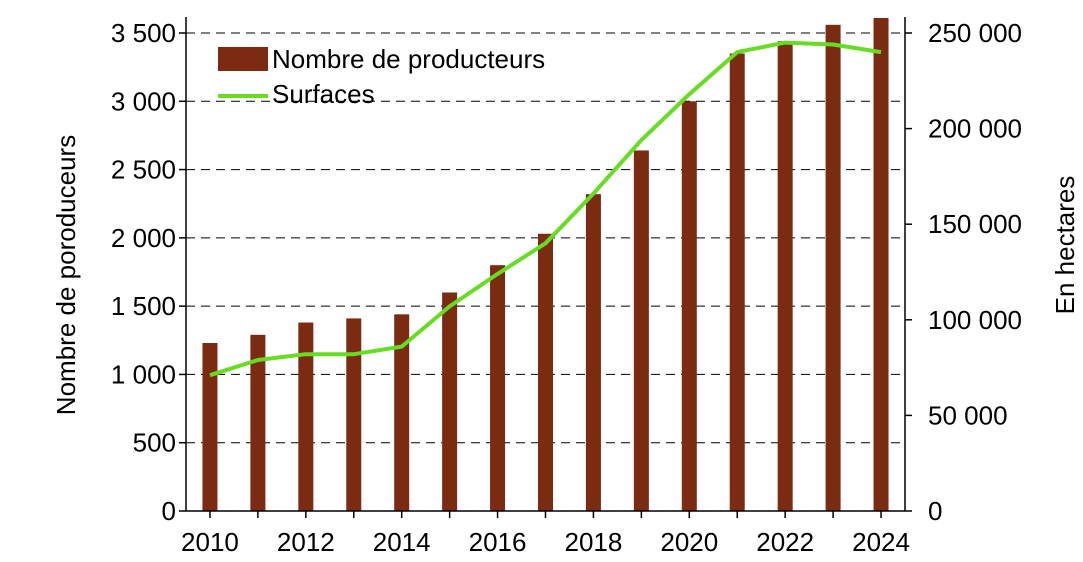 This screenshot has width=1083, height=562. I want to click on legend-label-bars: Nombre de producteurs, so click(408, 59).